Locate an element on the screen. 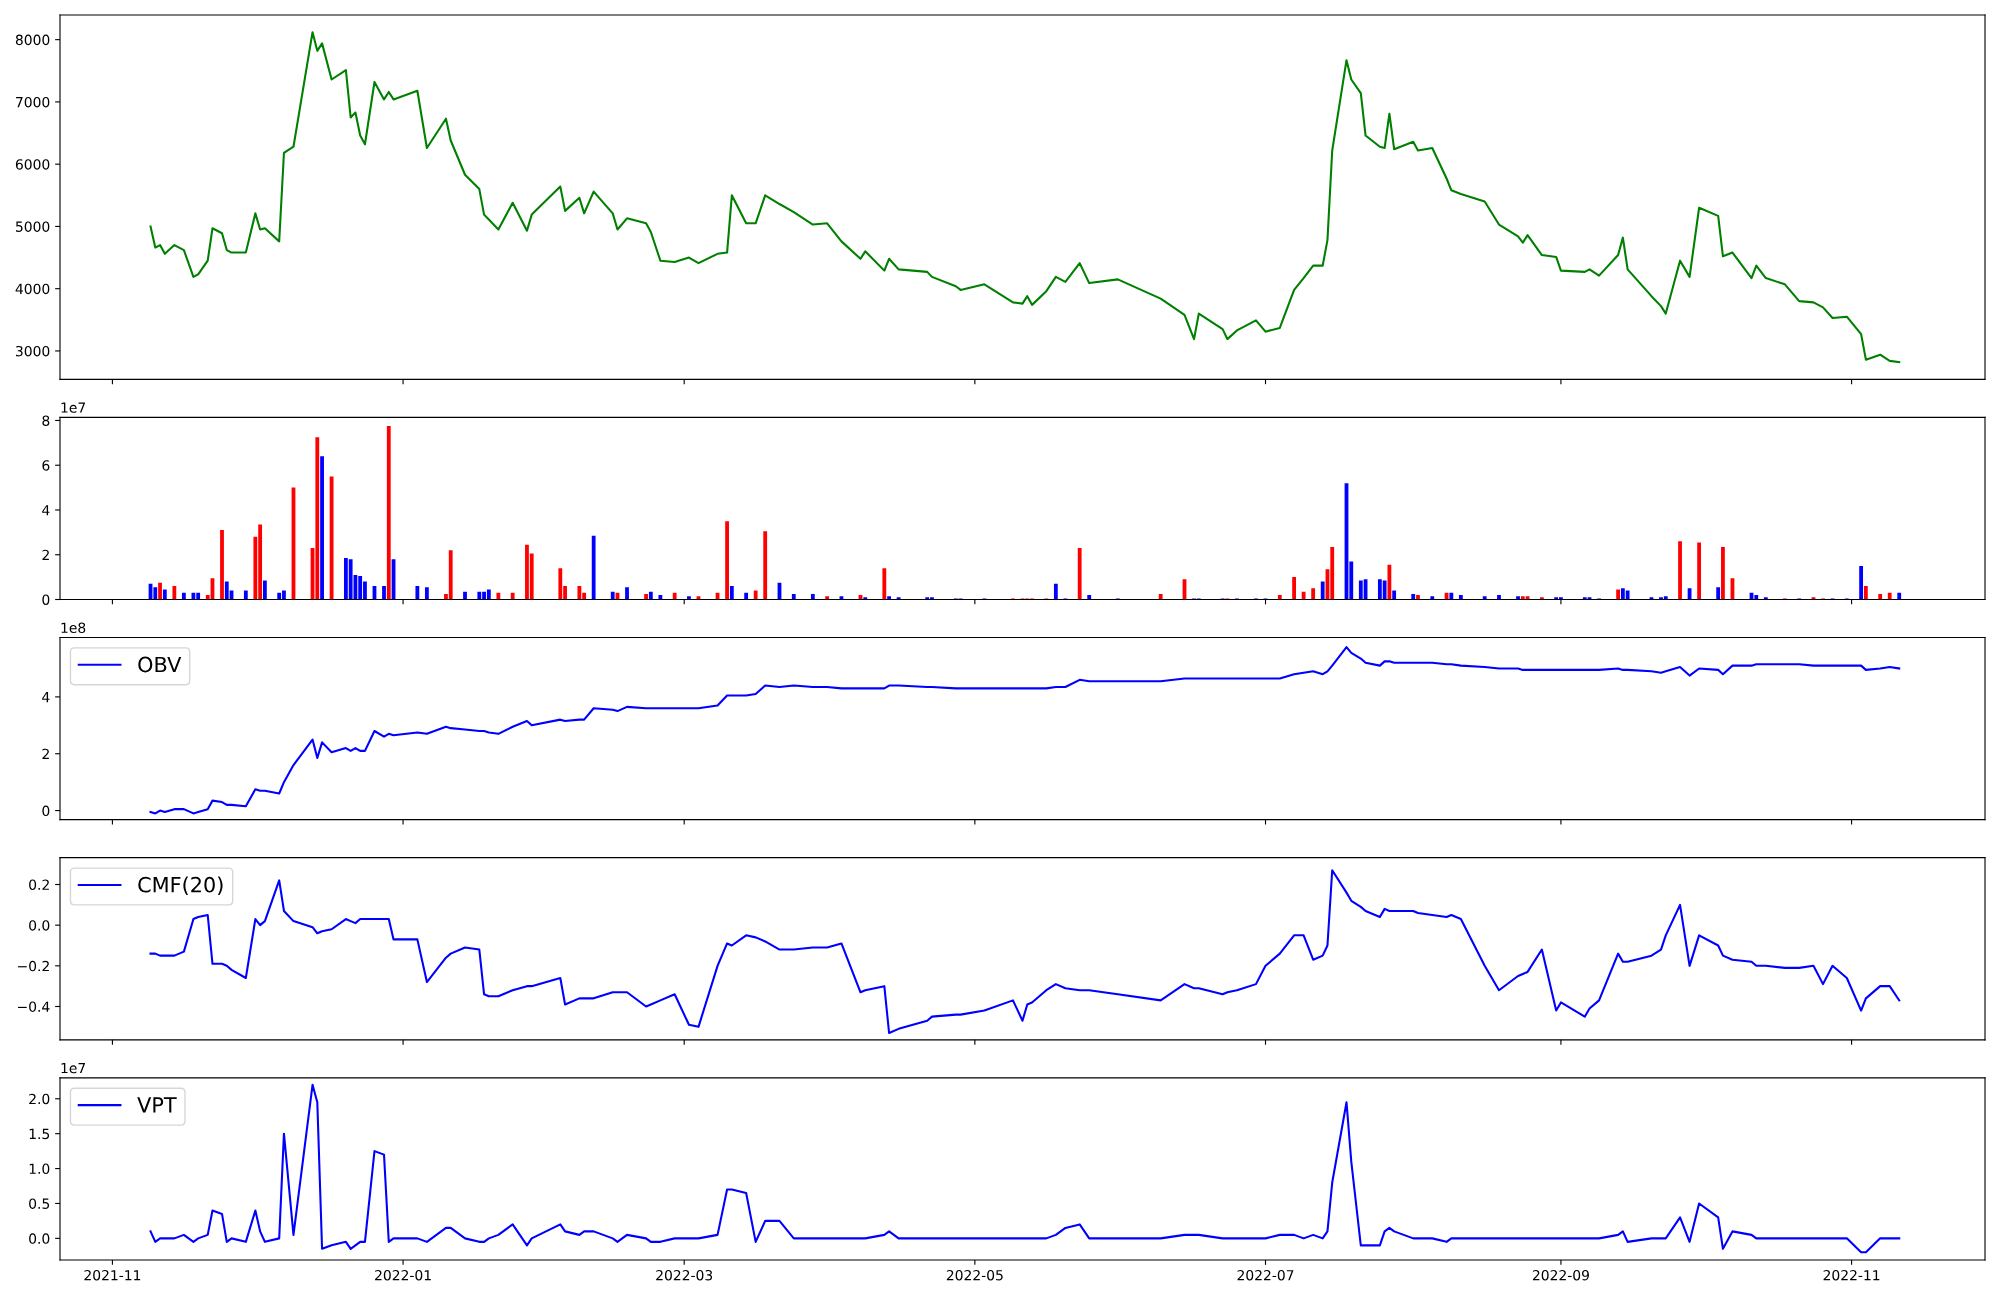  x-tick-label: 2022-05 is located at coordinates (974, 1275).